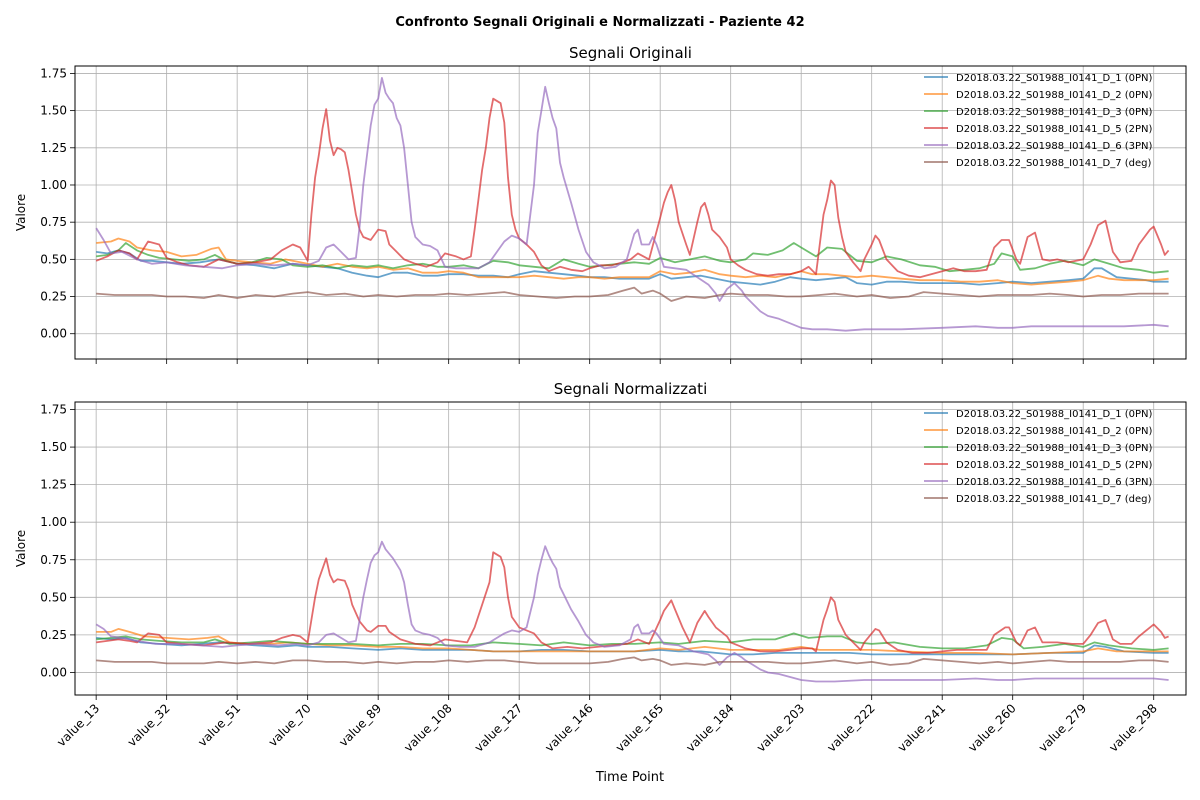  What do you see at coordinates (1063, 728) in the screenshot?
I see `x-tick-label: value_279` at bounding box center [1063, 728].